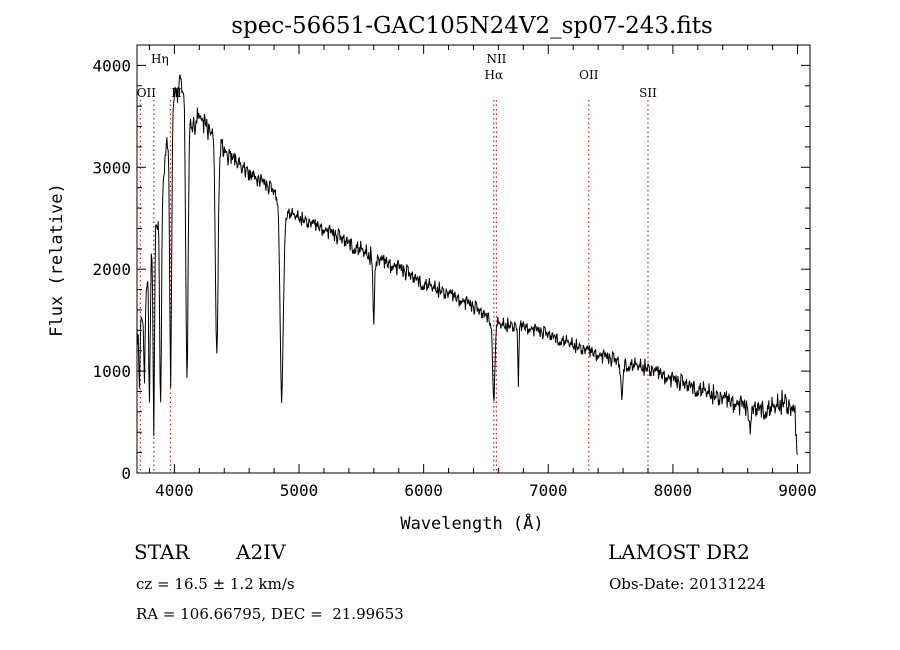  I want to click on y-tick-label: 1000, so click(111, 371).